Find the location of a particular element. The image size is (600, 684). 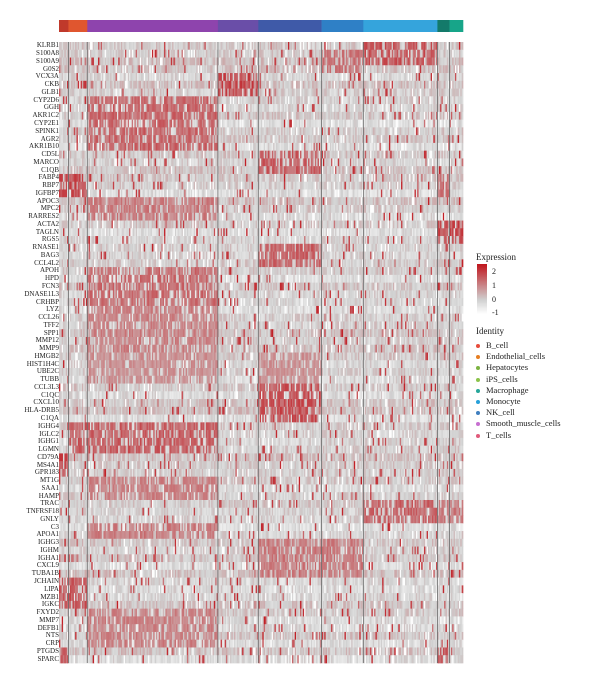

gene-label: HMGB2 is located at coordinates (46, 356).